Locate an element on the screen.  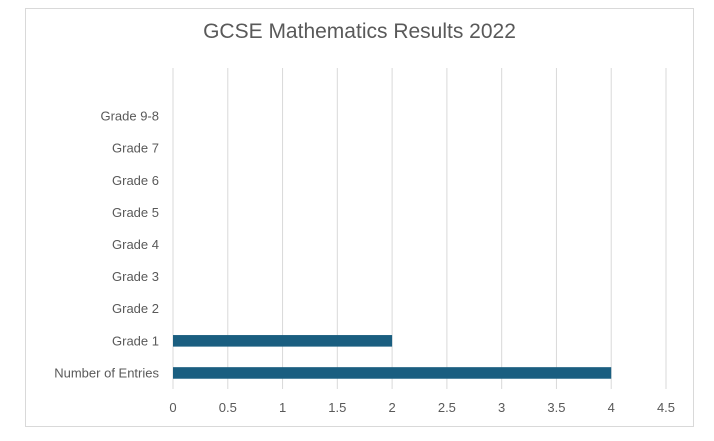
x-tick-label: 2.5 is located at coordinates (447, 407).